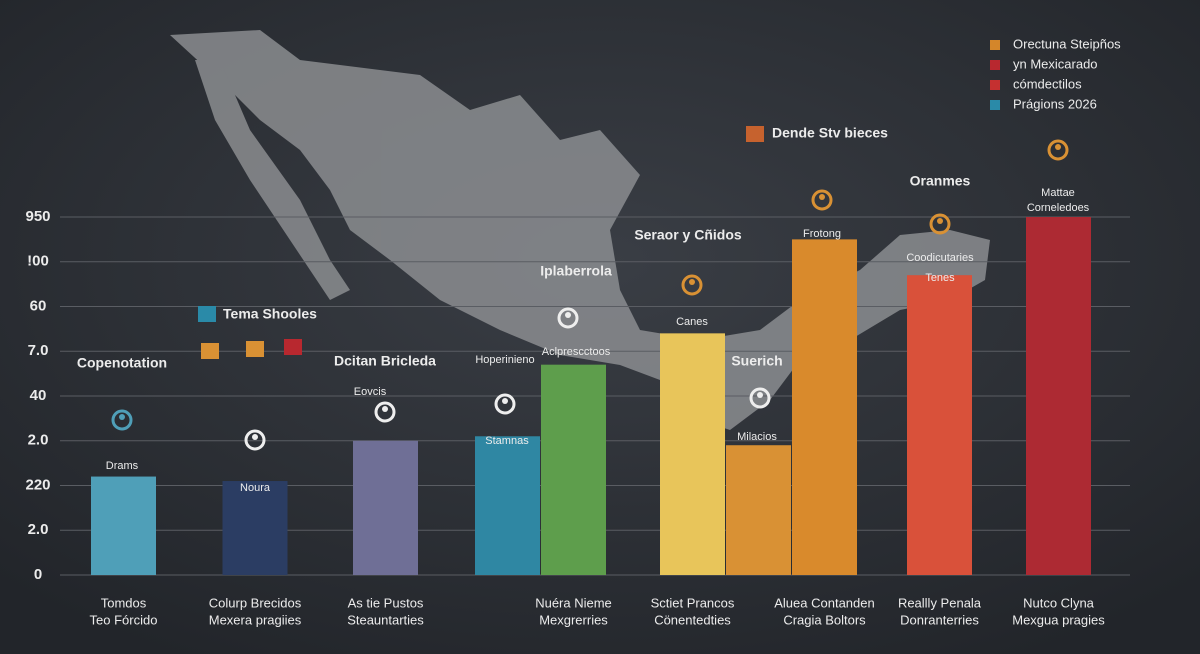 Image resolution: width=1200 pixels, height=654 pixels. Describe the element at coordinates (940, 602) in the screenshot. I see `x-tick-label: Reallly Penala` at that location.